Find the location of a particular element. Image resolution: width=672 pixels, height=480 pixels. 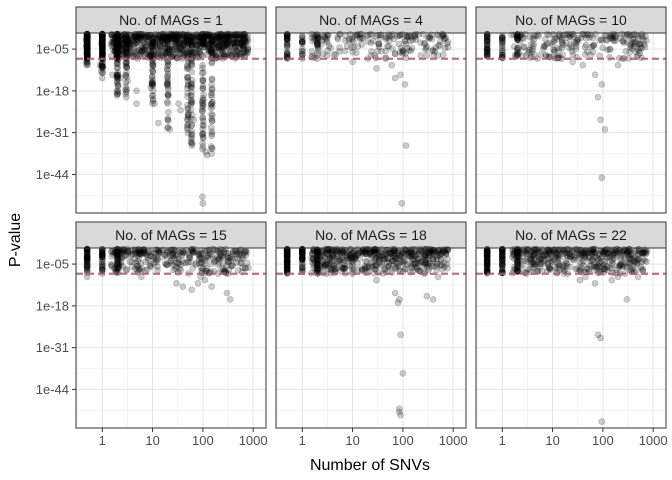

y-axis: 1e-05 1e-18 1e-31 1e-44 1e-05 1e-18 1e-31 1e-44 is located at coordinates (56, 219).